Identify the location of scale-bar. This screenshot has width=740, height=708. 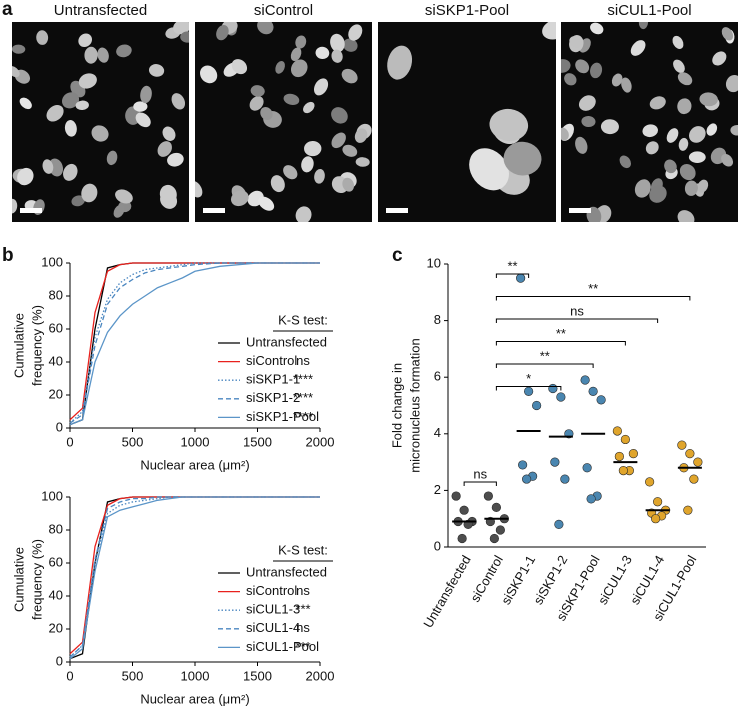
(214, 210).